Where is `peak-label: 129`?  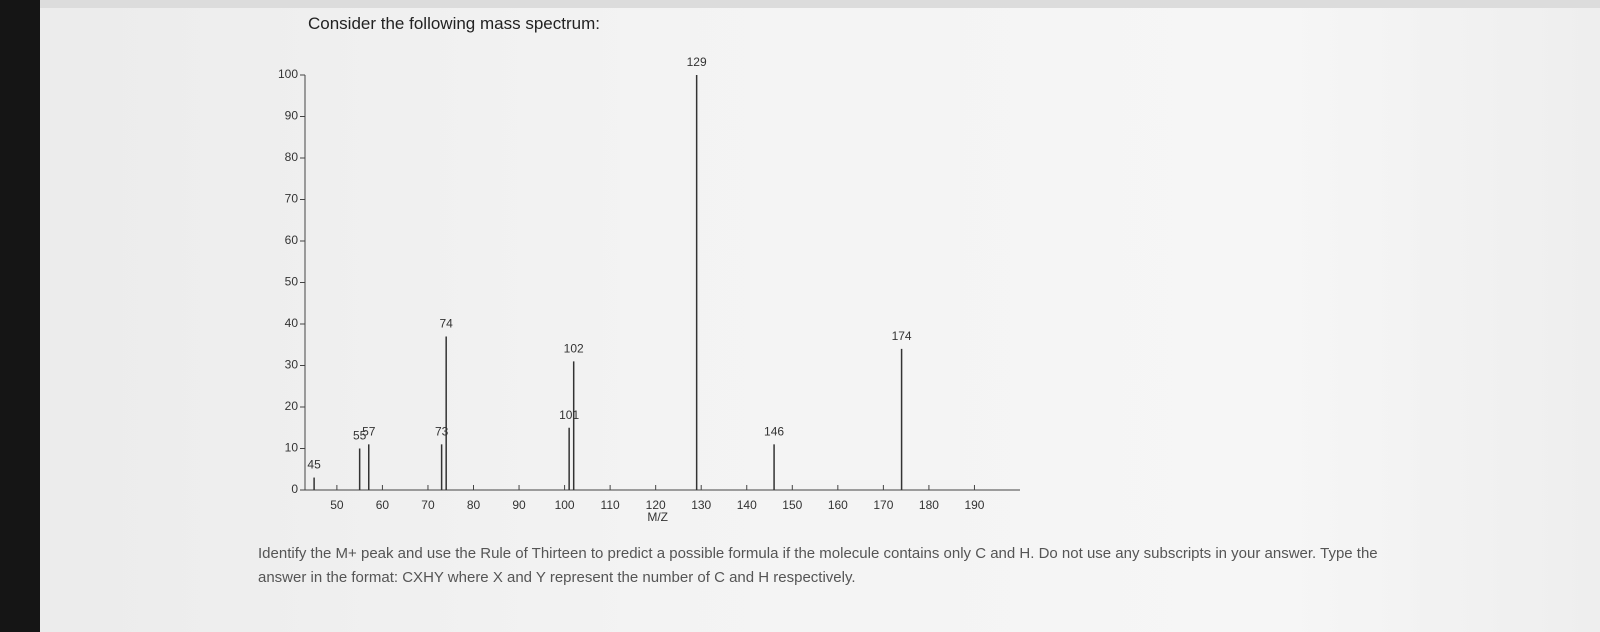
peak-label: 129 is located at coordinates (697, 62).